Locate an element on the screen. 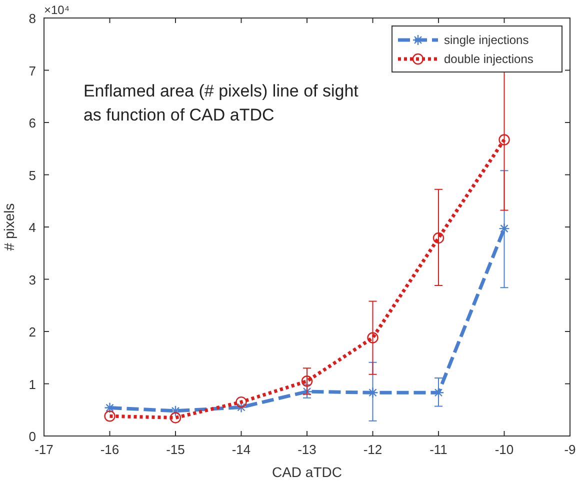 The width and height of the screenshot is (576, 491). legend-label: double injections is located at coordinates (489, 59).